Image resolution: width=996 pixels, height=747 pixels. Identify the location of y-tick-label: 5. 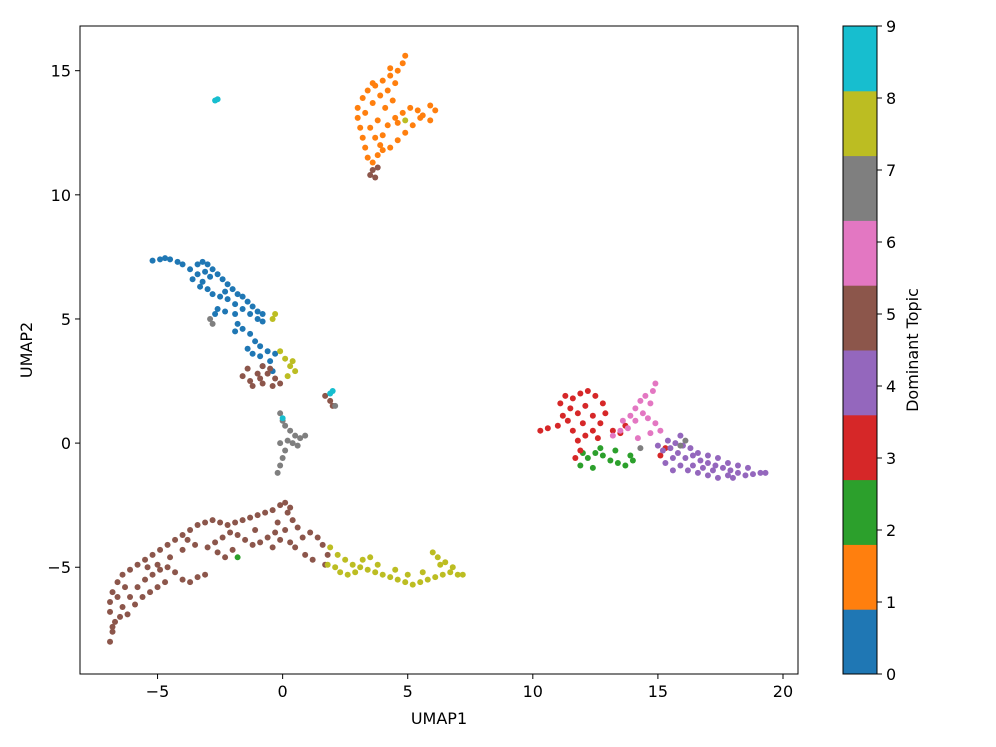
(66, 319).